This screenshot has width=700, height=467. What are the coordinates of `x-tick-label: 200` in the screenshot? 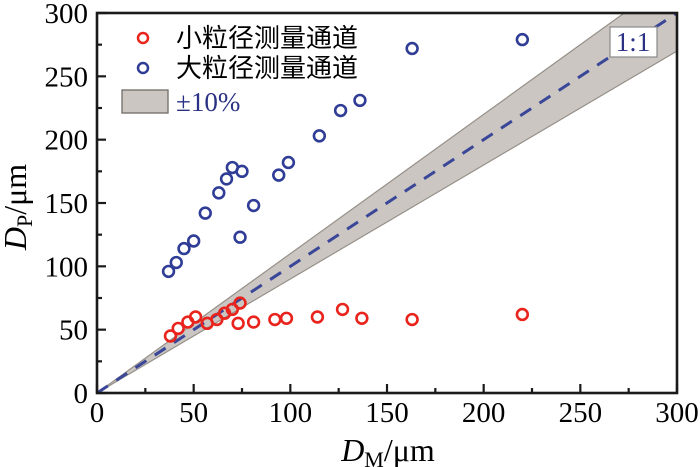 It's located at (484, 413).